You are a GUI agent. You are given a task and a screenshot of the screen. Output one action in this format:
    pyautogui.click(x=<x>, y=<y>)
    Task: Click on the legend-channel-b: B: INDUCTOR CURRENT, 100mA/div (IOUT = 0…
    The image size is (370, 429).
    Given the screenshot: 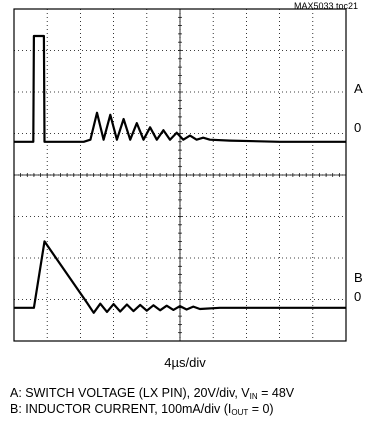 What is the action you would take?
    pyautogui.click(x=142, y=409)
    